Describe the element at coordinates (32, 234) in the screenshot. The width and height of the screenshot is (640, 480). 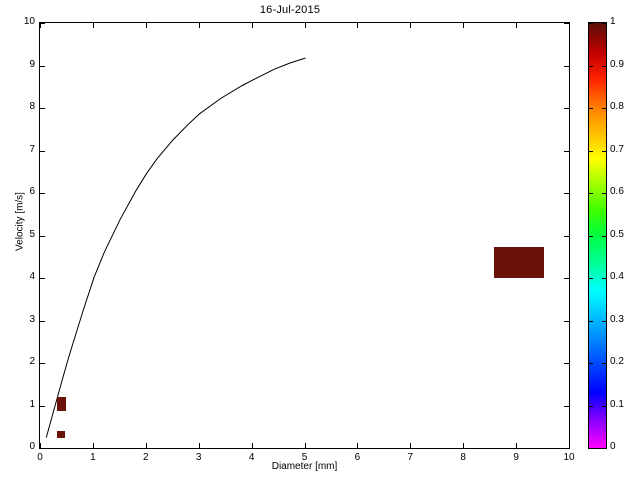
I see `y-tick-label: 5` at that location.